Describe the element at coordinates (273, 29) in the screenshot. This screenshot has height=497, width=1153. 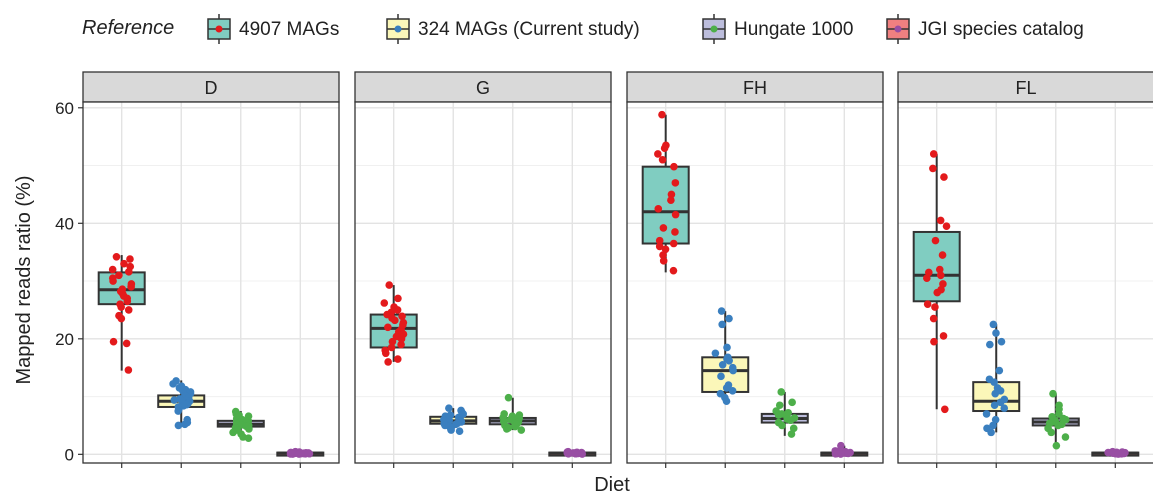
I see `legend-entry-1: 4907 MAGs` at that location.